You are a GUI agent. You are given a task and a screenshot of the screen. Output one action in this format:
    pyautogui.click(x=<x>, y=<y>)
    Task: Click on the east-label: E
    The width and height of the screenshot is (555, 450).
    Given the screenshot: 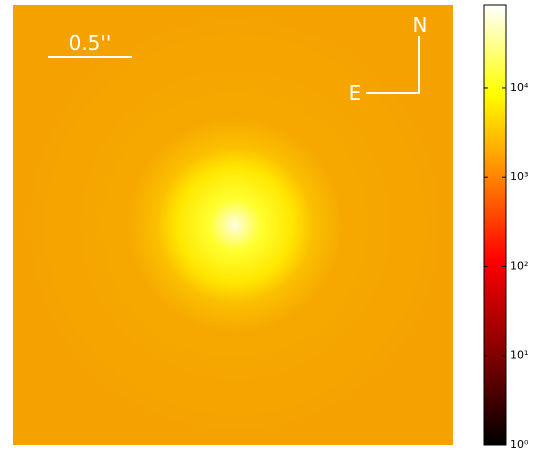 What is the action you would take?
    pyautogui.click(x=355, y=93)
    